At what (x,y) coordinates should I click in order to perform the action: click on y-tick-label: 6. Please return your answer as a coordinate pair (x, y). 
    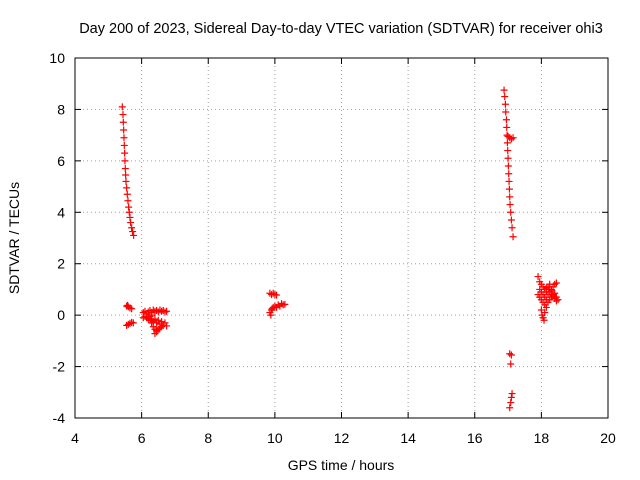
    Looking at the image, I should click on (61, 161).